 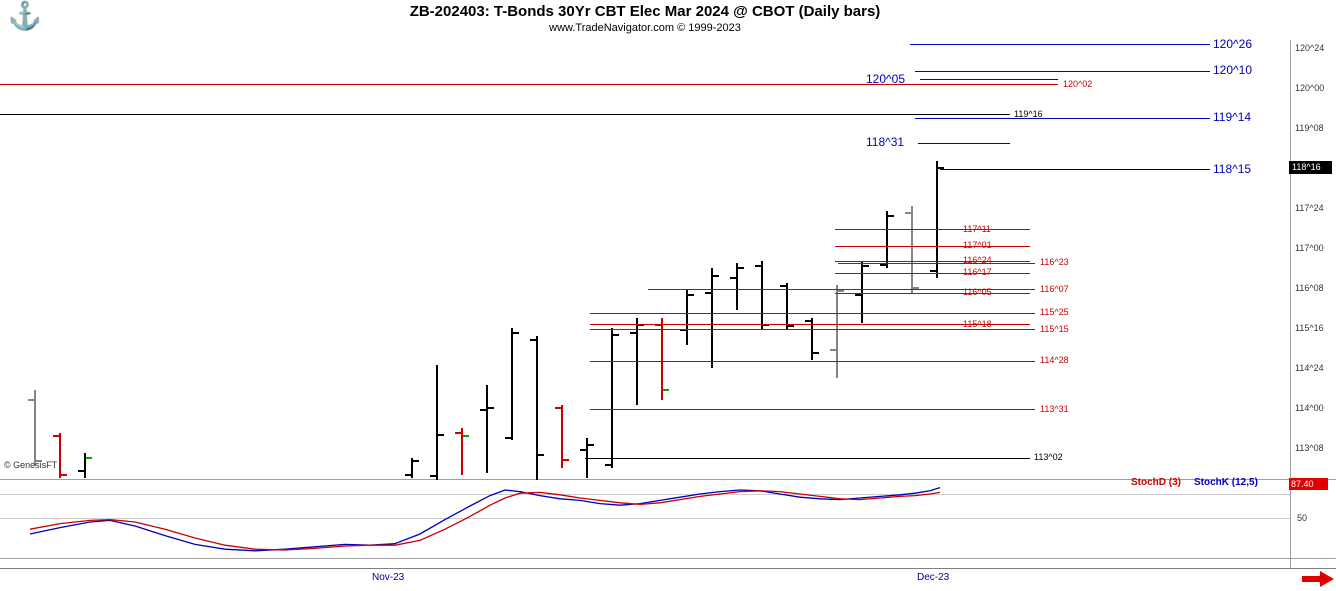 I want to click on last-price-badge: 118^16, so click(x=1310, y=167).